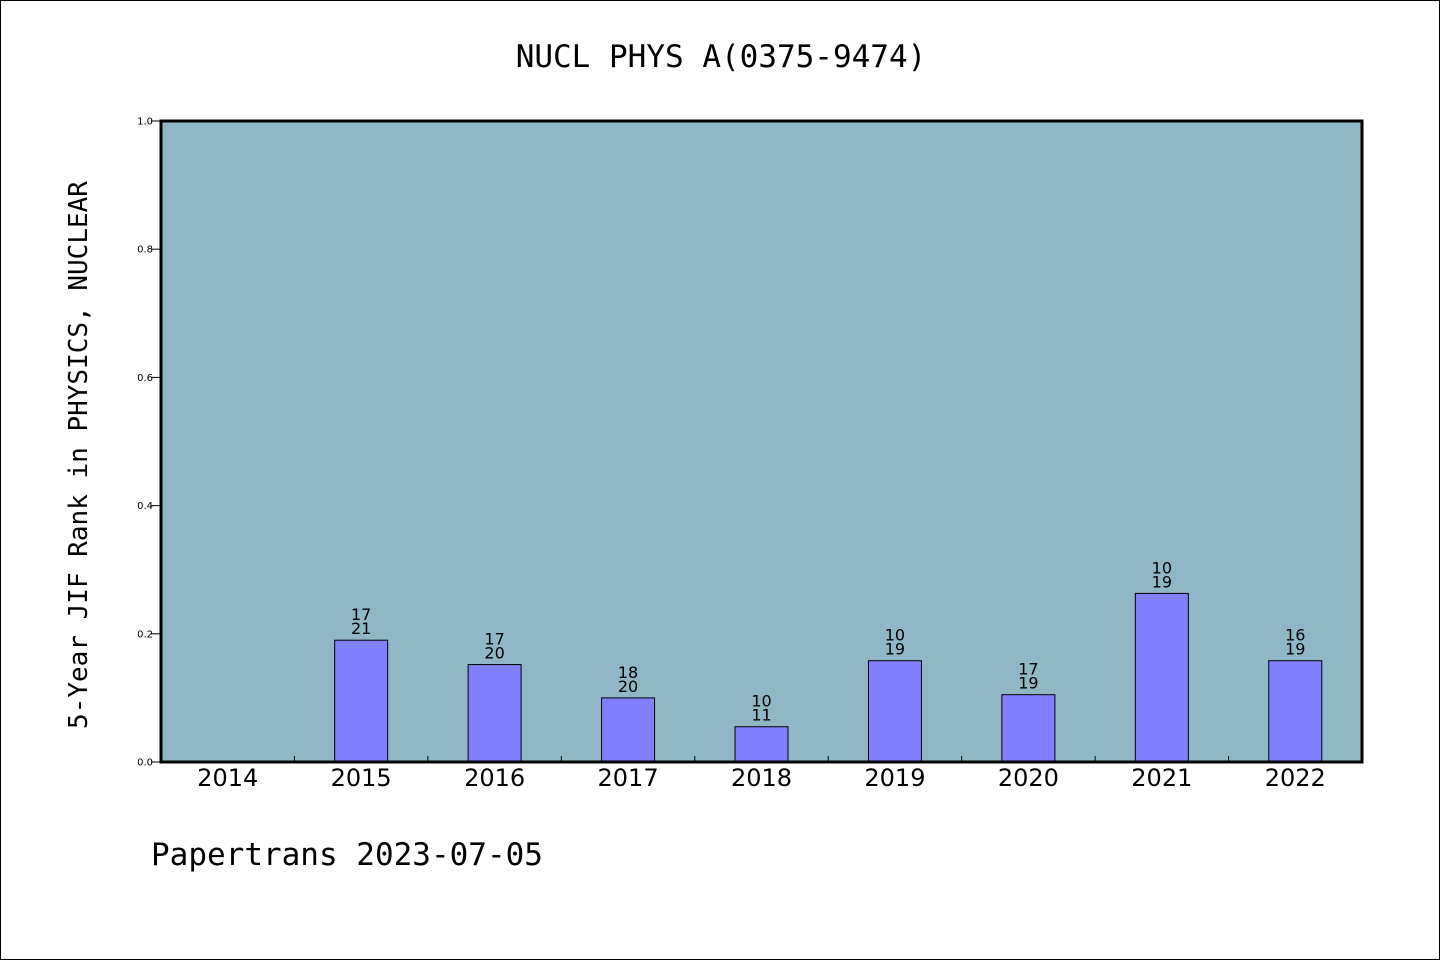  What do you see at coordinates (361, 628) in the screenshot?
I see `bar-total-label: 21` at bounding box center [361, 628].